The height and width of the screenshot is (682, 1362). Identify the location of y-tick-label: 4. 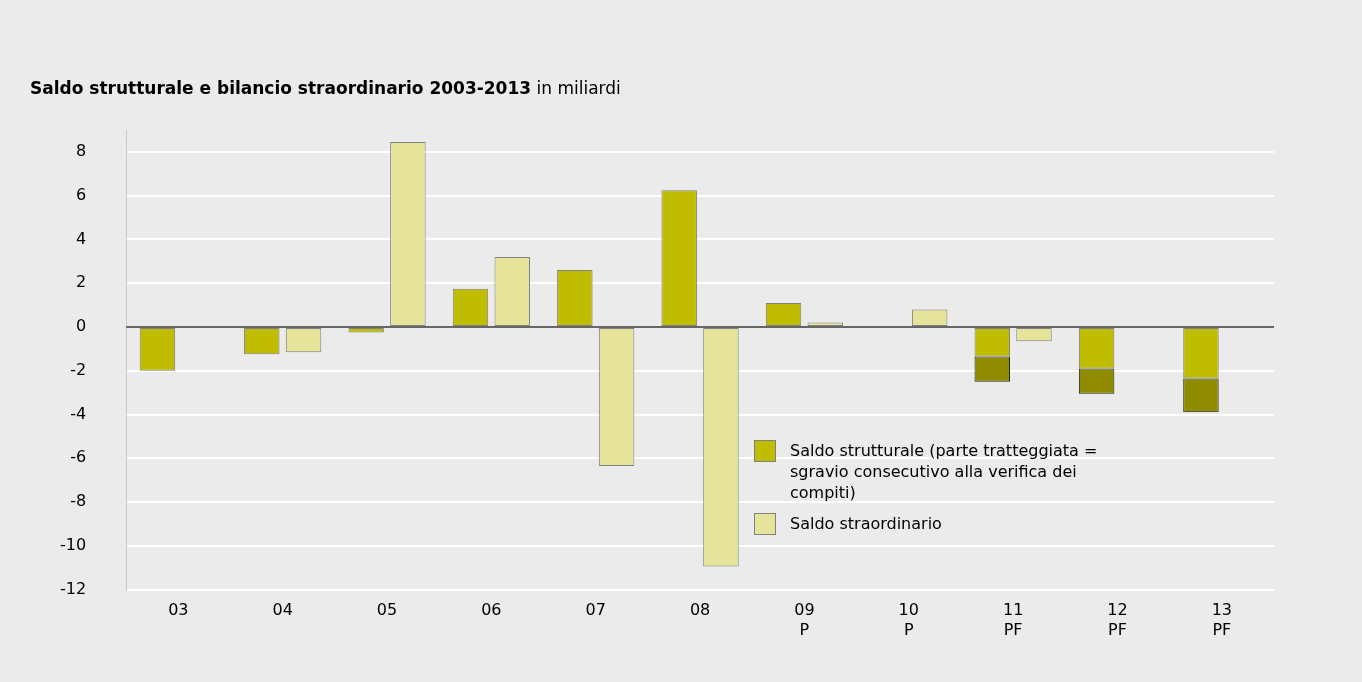
(81, 238).